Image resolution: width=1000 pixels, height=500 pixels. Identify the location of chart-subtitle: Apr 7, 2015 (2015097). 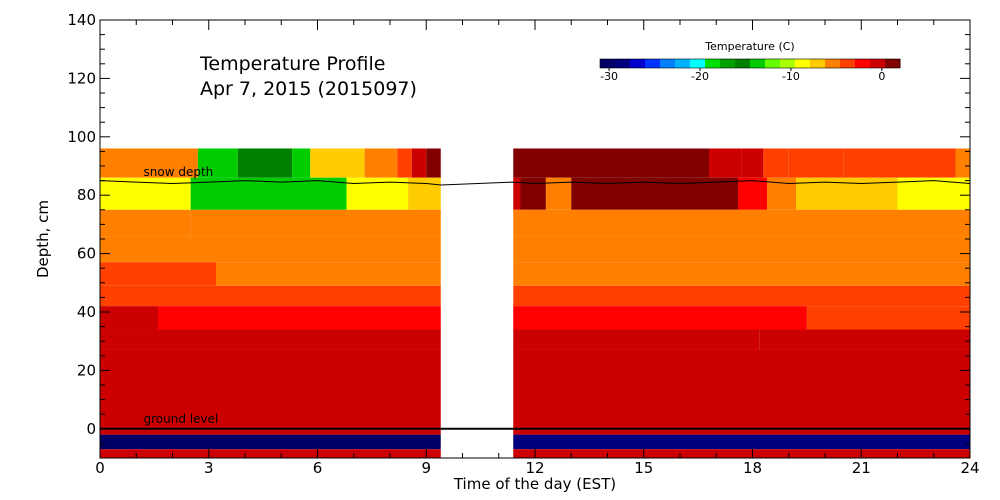
(308, 89).